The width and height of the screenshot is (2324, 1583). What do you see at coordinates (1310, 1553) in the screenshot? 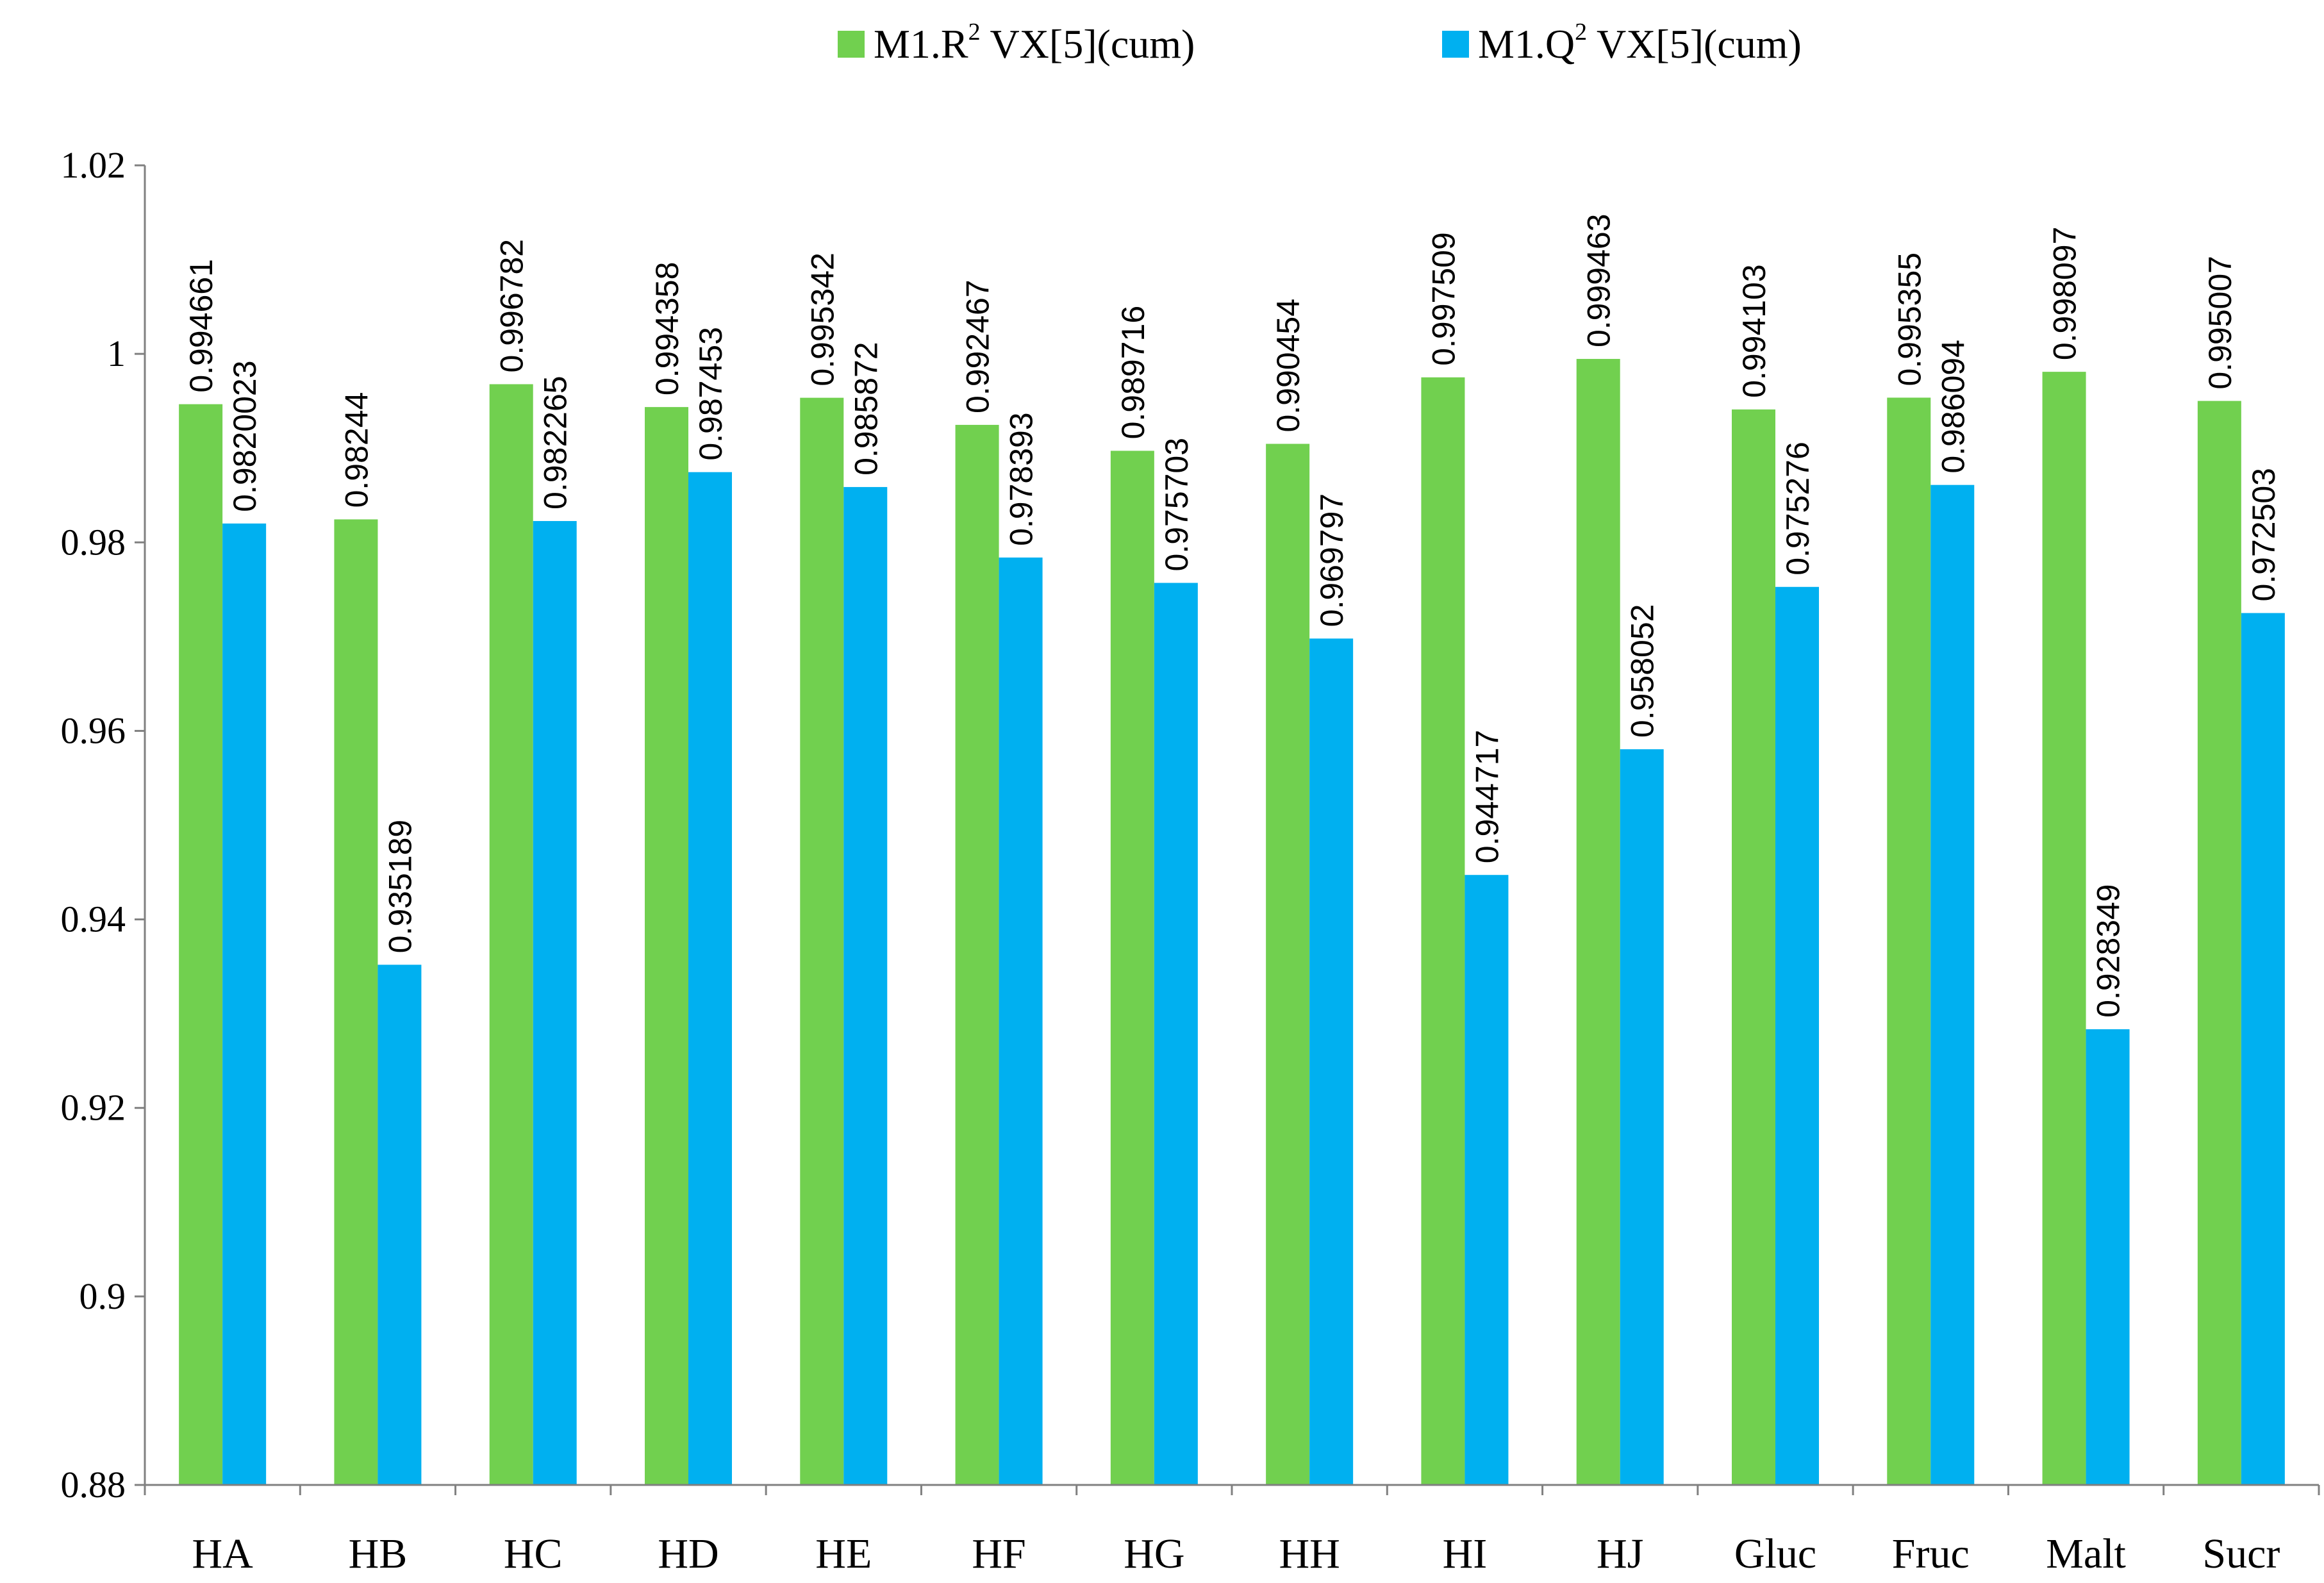
I see `x-tick-label: HH` at bounding box center [1310, 1553].